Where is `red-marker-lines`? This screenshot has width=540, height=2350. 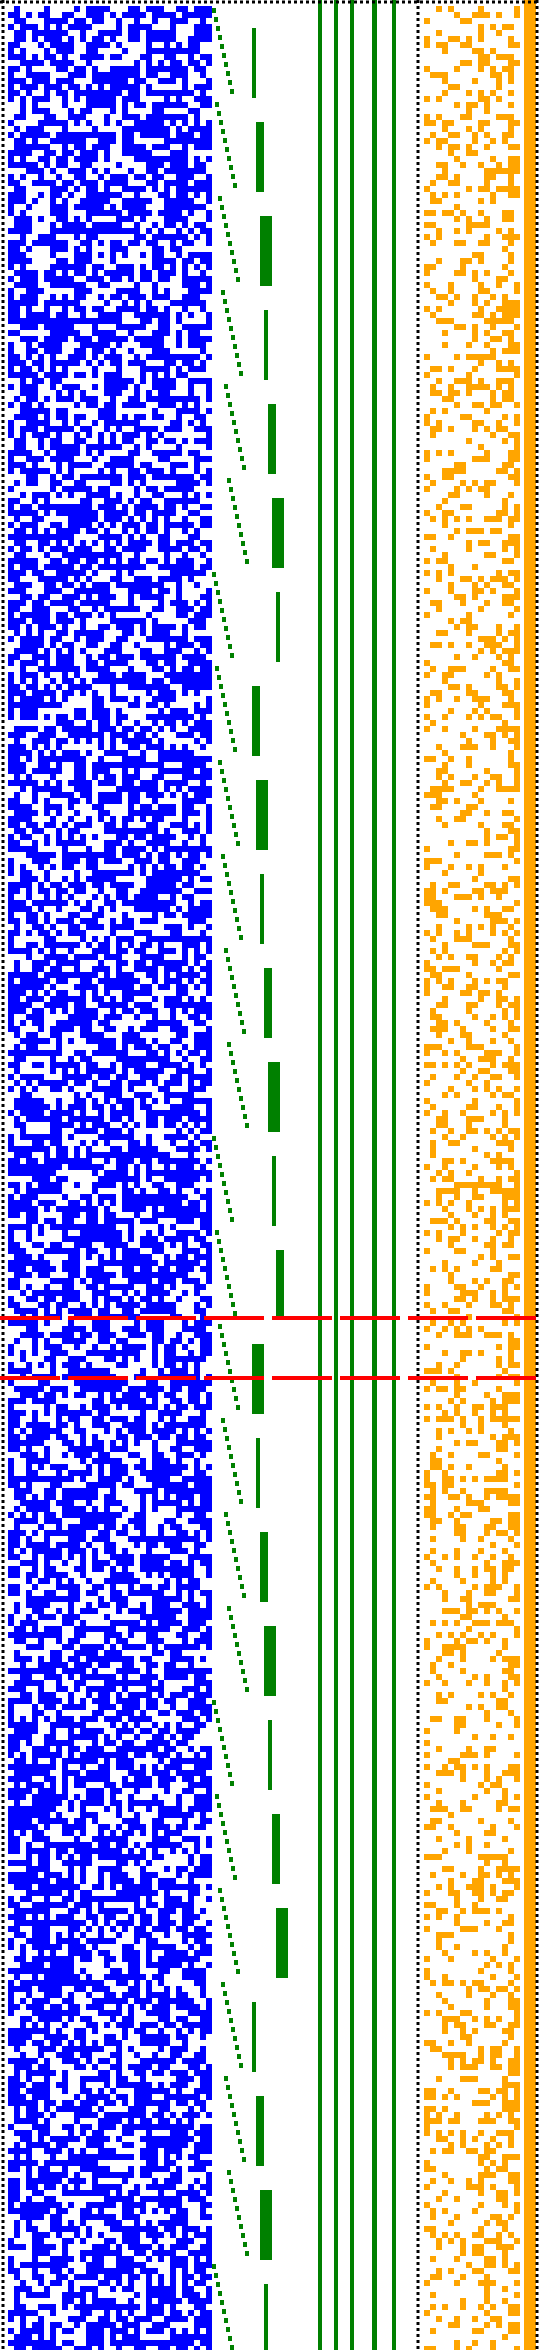
red-marker-lines is located at coordinates (270, 1348).